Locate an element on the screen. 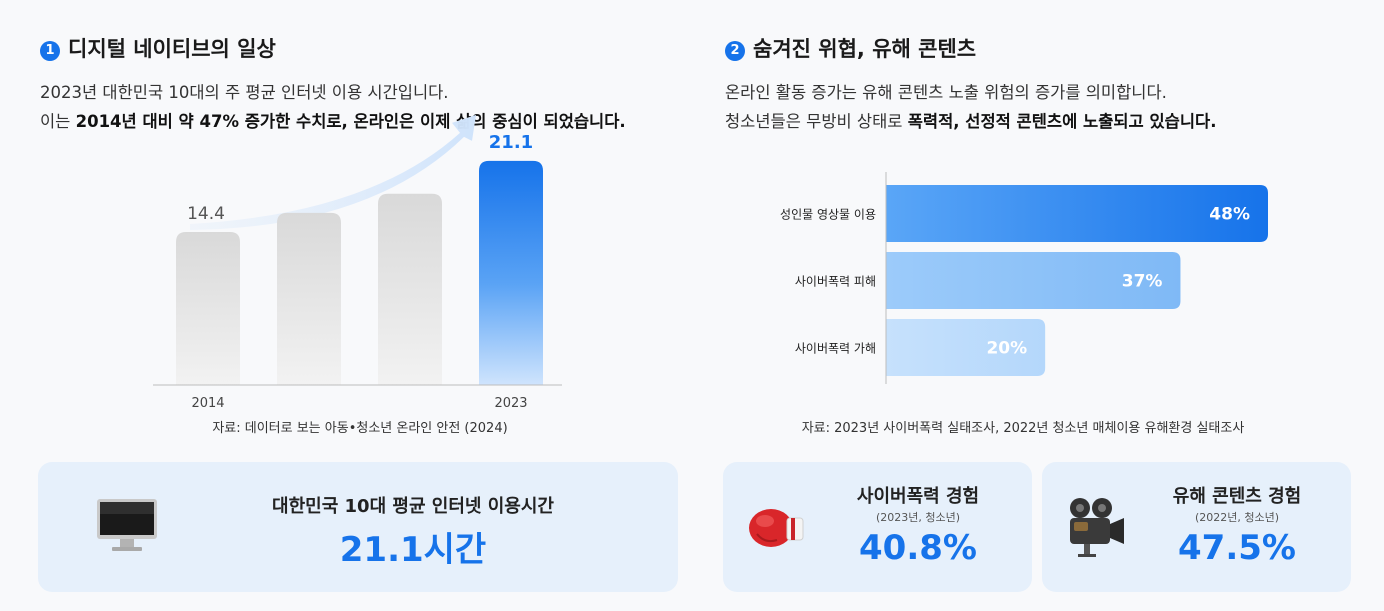 The width and height of the screenshot is (1384, 611). right-desc-line1: 온라인 활동 증가는 유해 콘텐츠 노출 위험의 증가를 의미합니다. is located at coordinates (946, 92).